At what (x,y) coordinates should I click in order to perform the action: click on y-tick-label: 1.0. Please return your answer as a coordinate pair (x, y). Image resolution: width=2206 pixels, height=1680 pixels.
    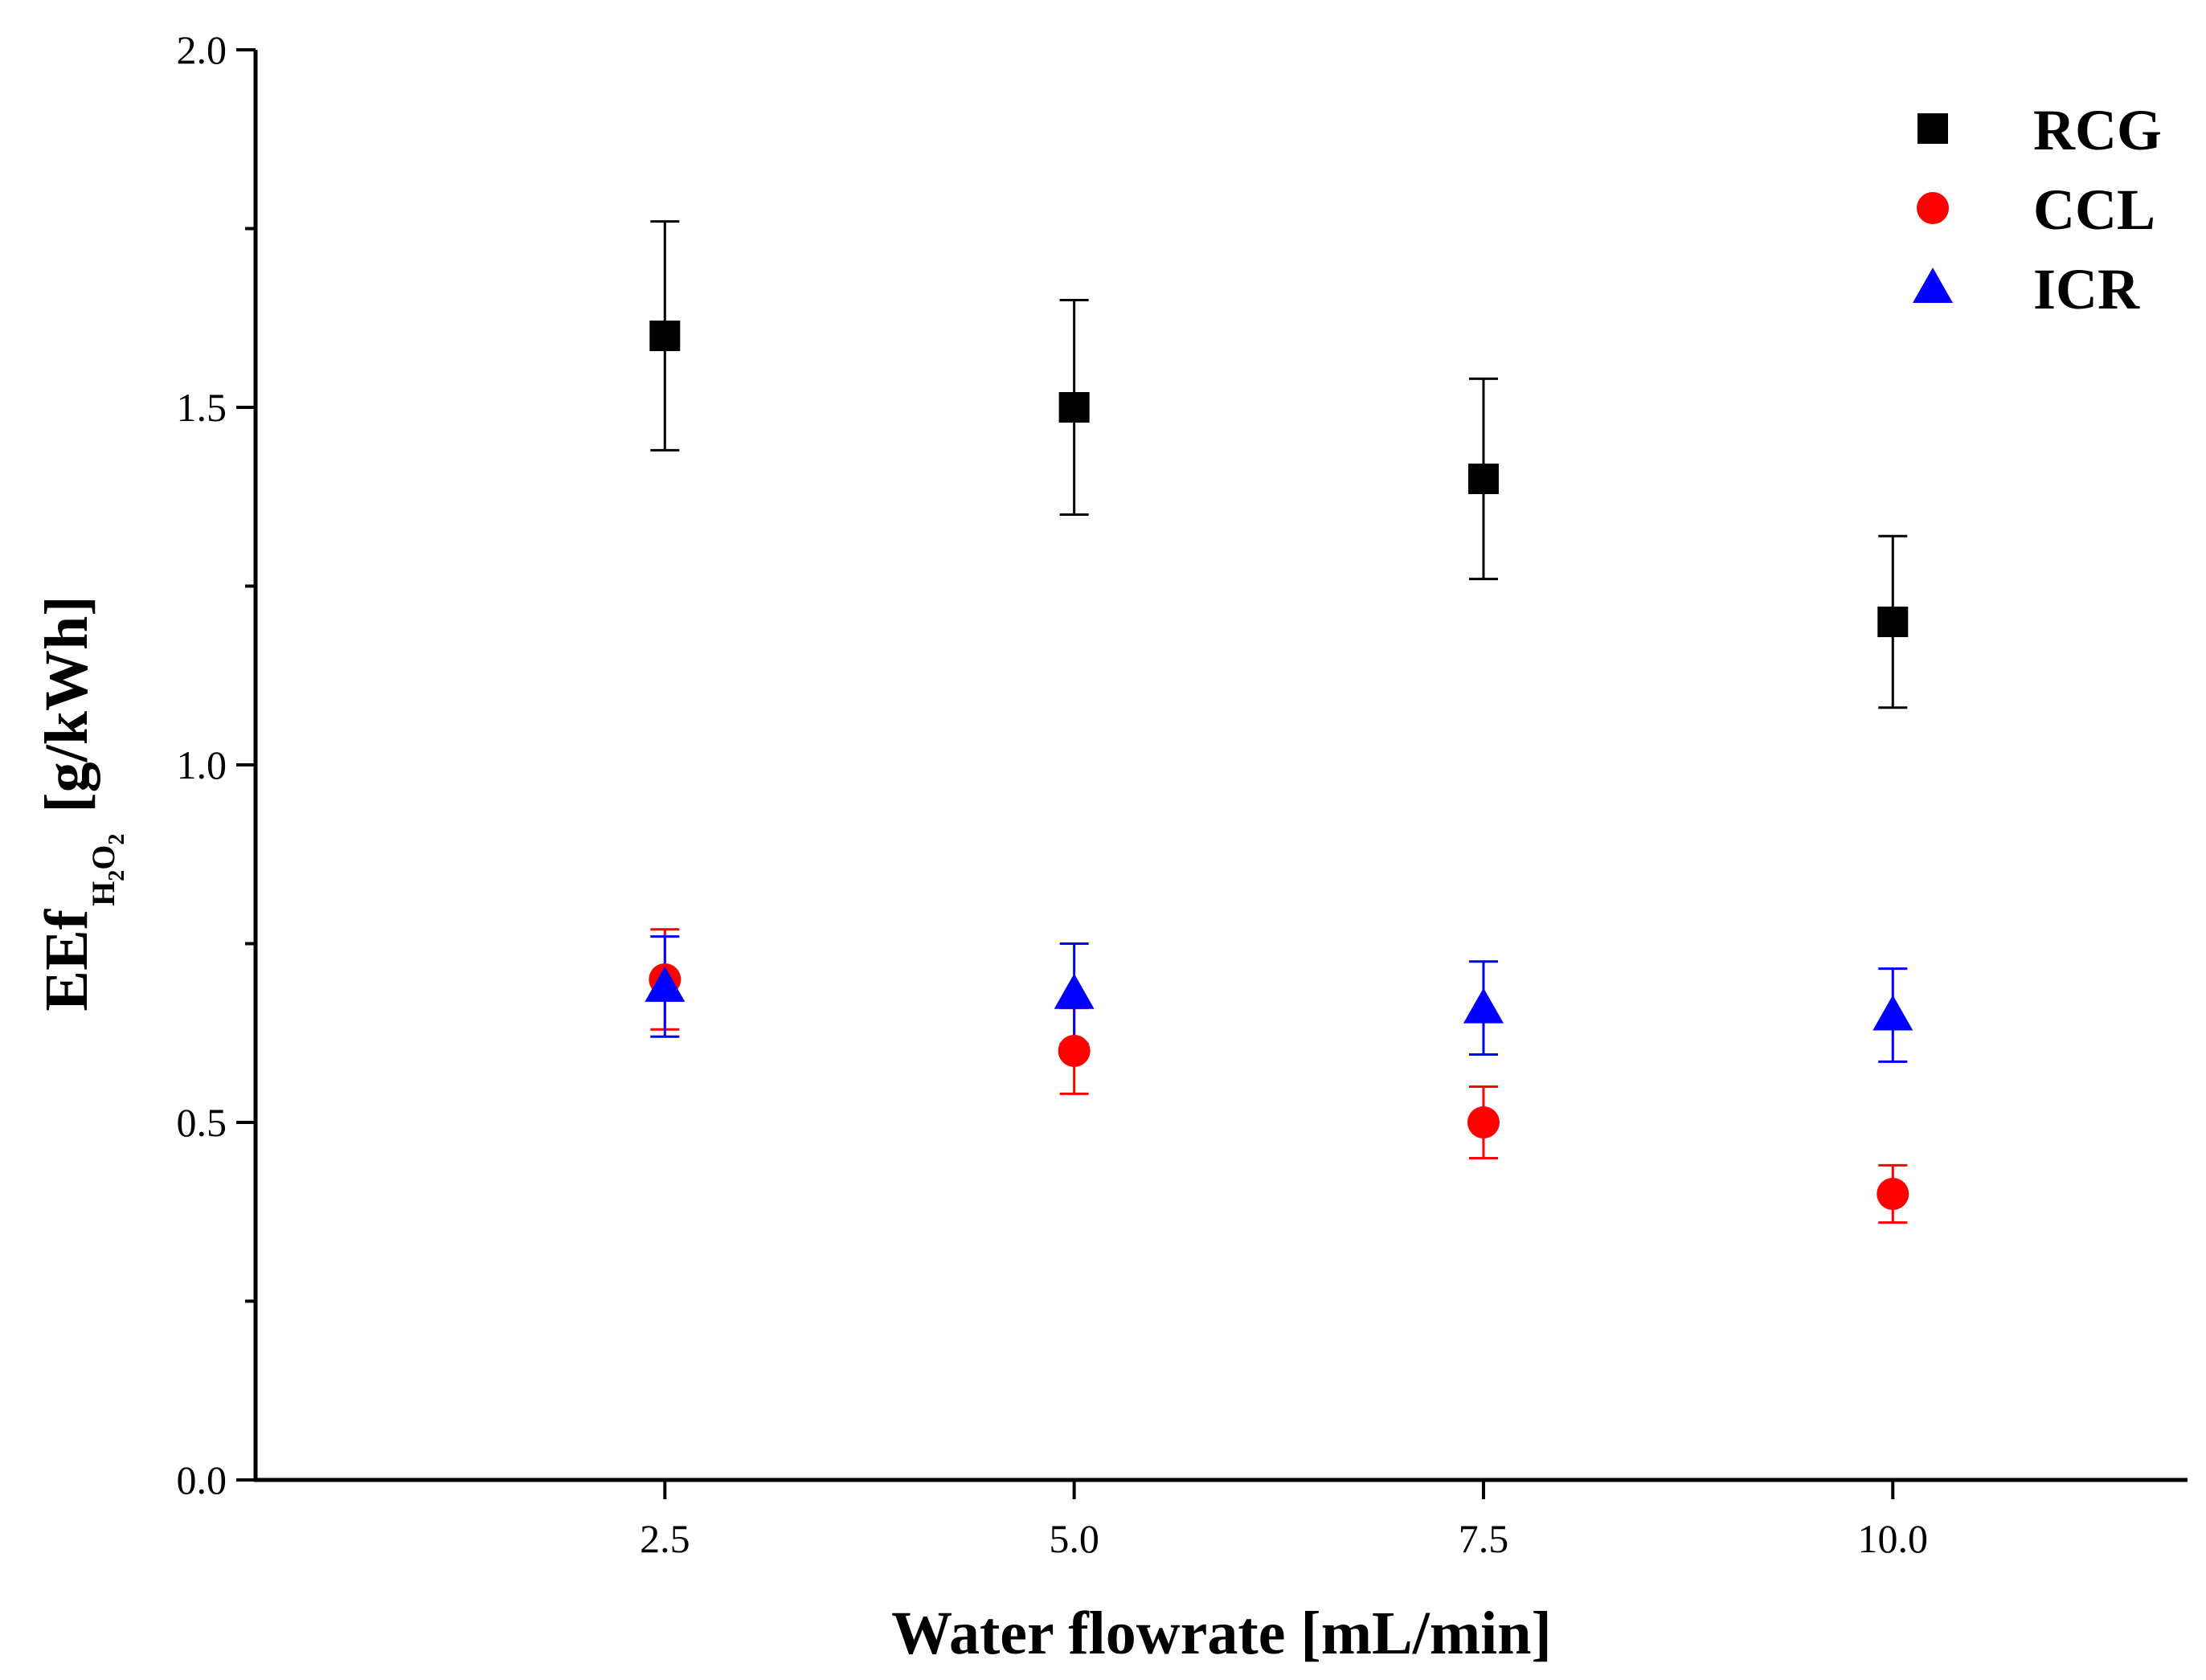
    Looking at the image, I should click on (202, 764).